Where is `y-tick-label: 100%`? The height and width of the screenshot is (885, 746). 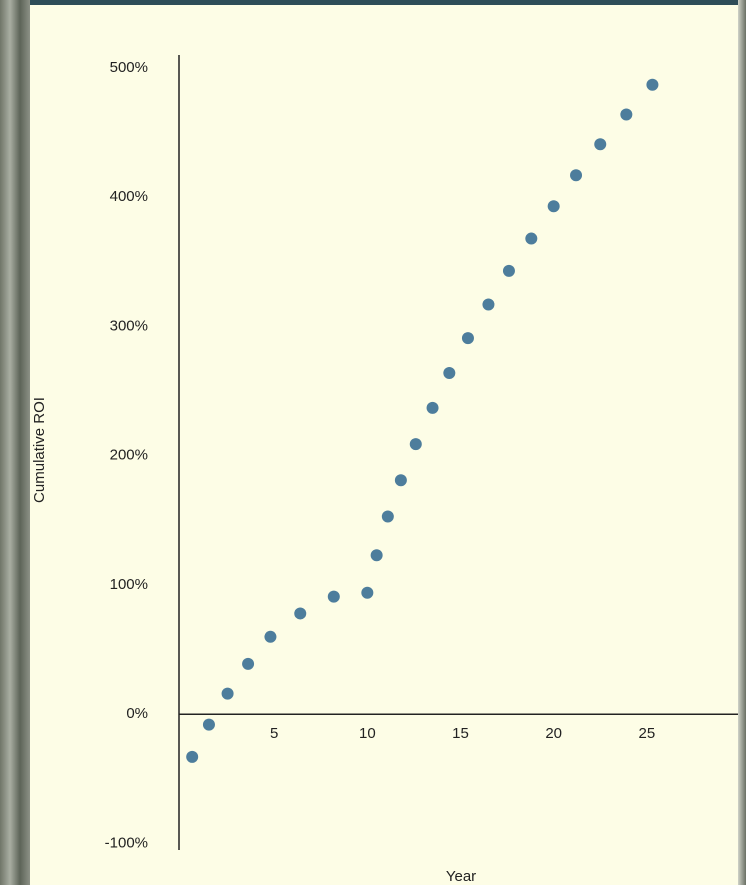 y-tick-label: 100% is located at coordinates (129, 584).